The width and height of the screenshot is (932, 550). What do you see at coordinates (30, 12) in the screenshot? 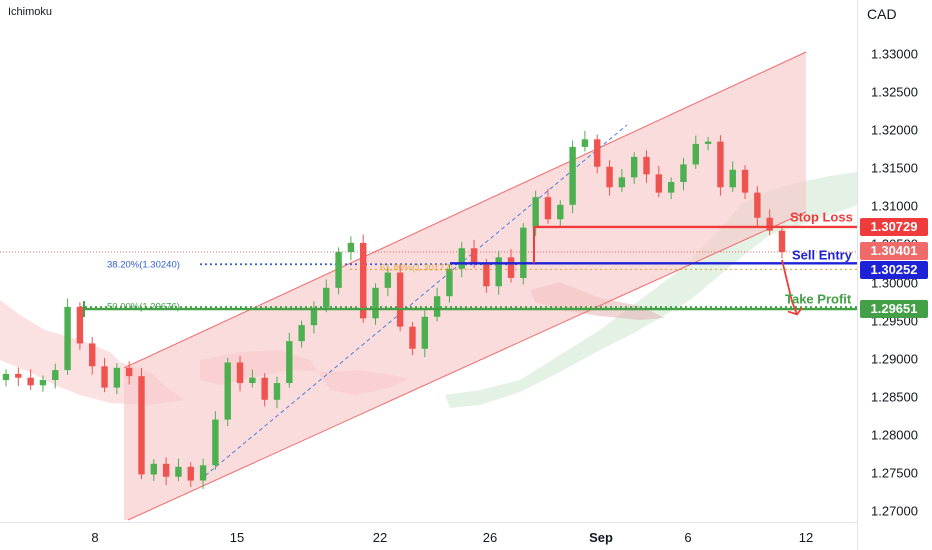
I see `indicator-title: Ichimoku` at bounding box center [30, 12].